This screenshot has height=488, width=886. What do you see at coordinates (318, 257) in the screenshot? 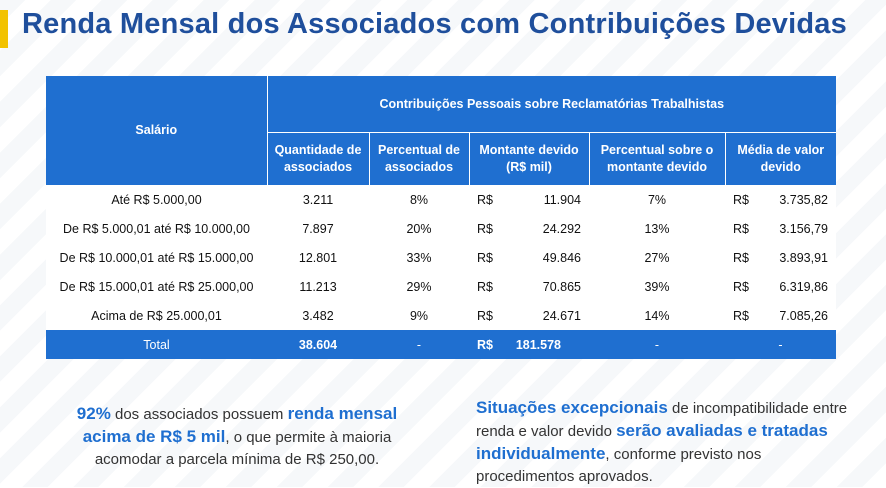
I see `cell-quantidade: 12.801` at bounding box center [318, 257].